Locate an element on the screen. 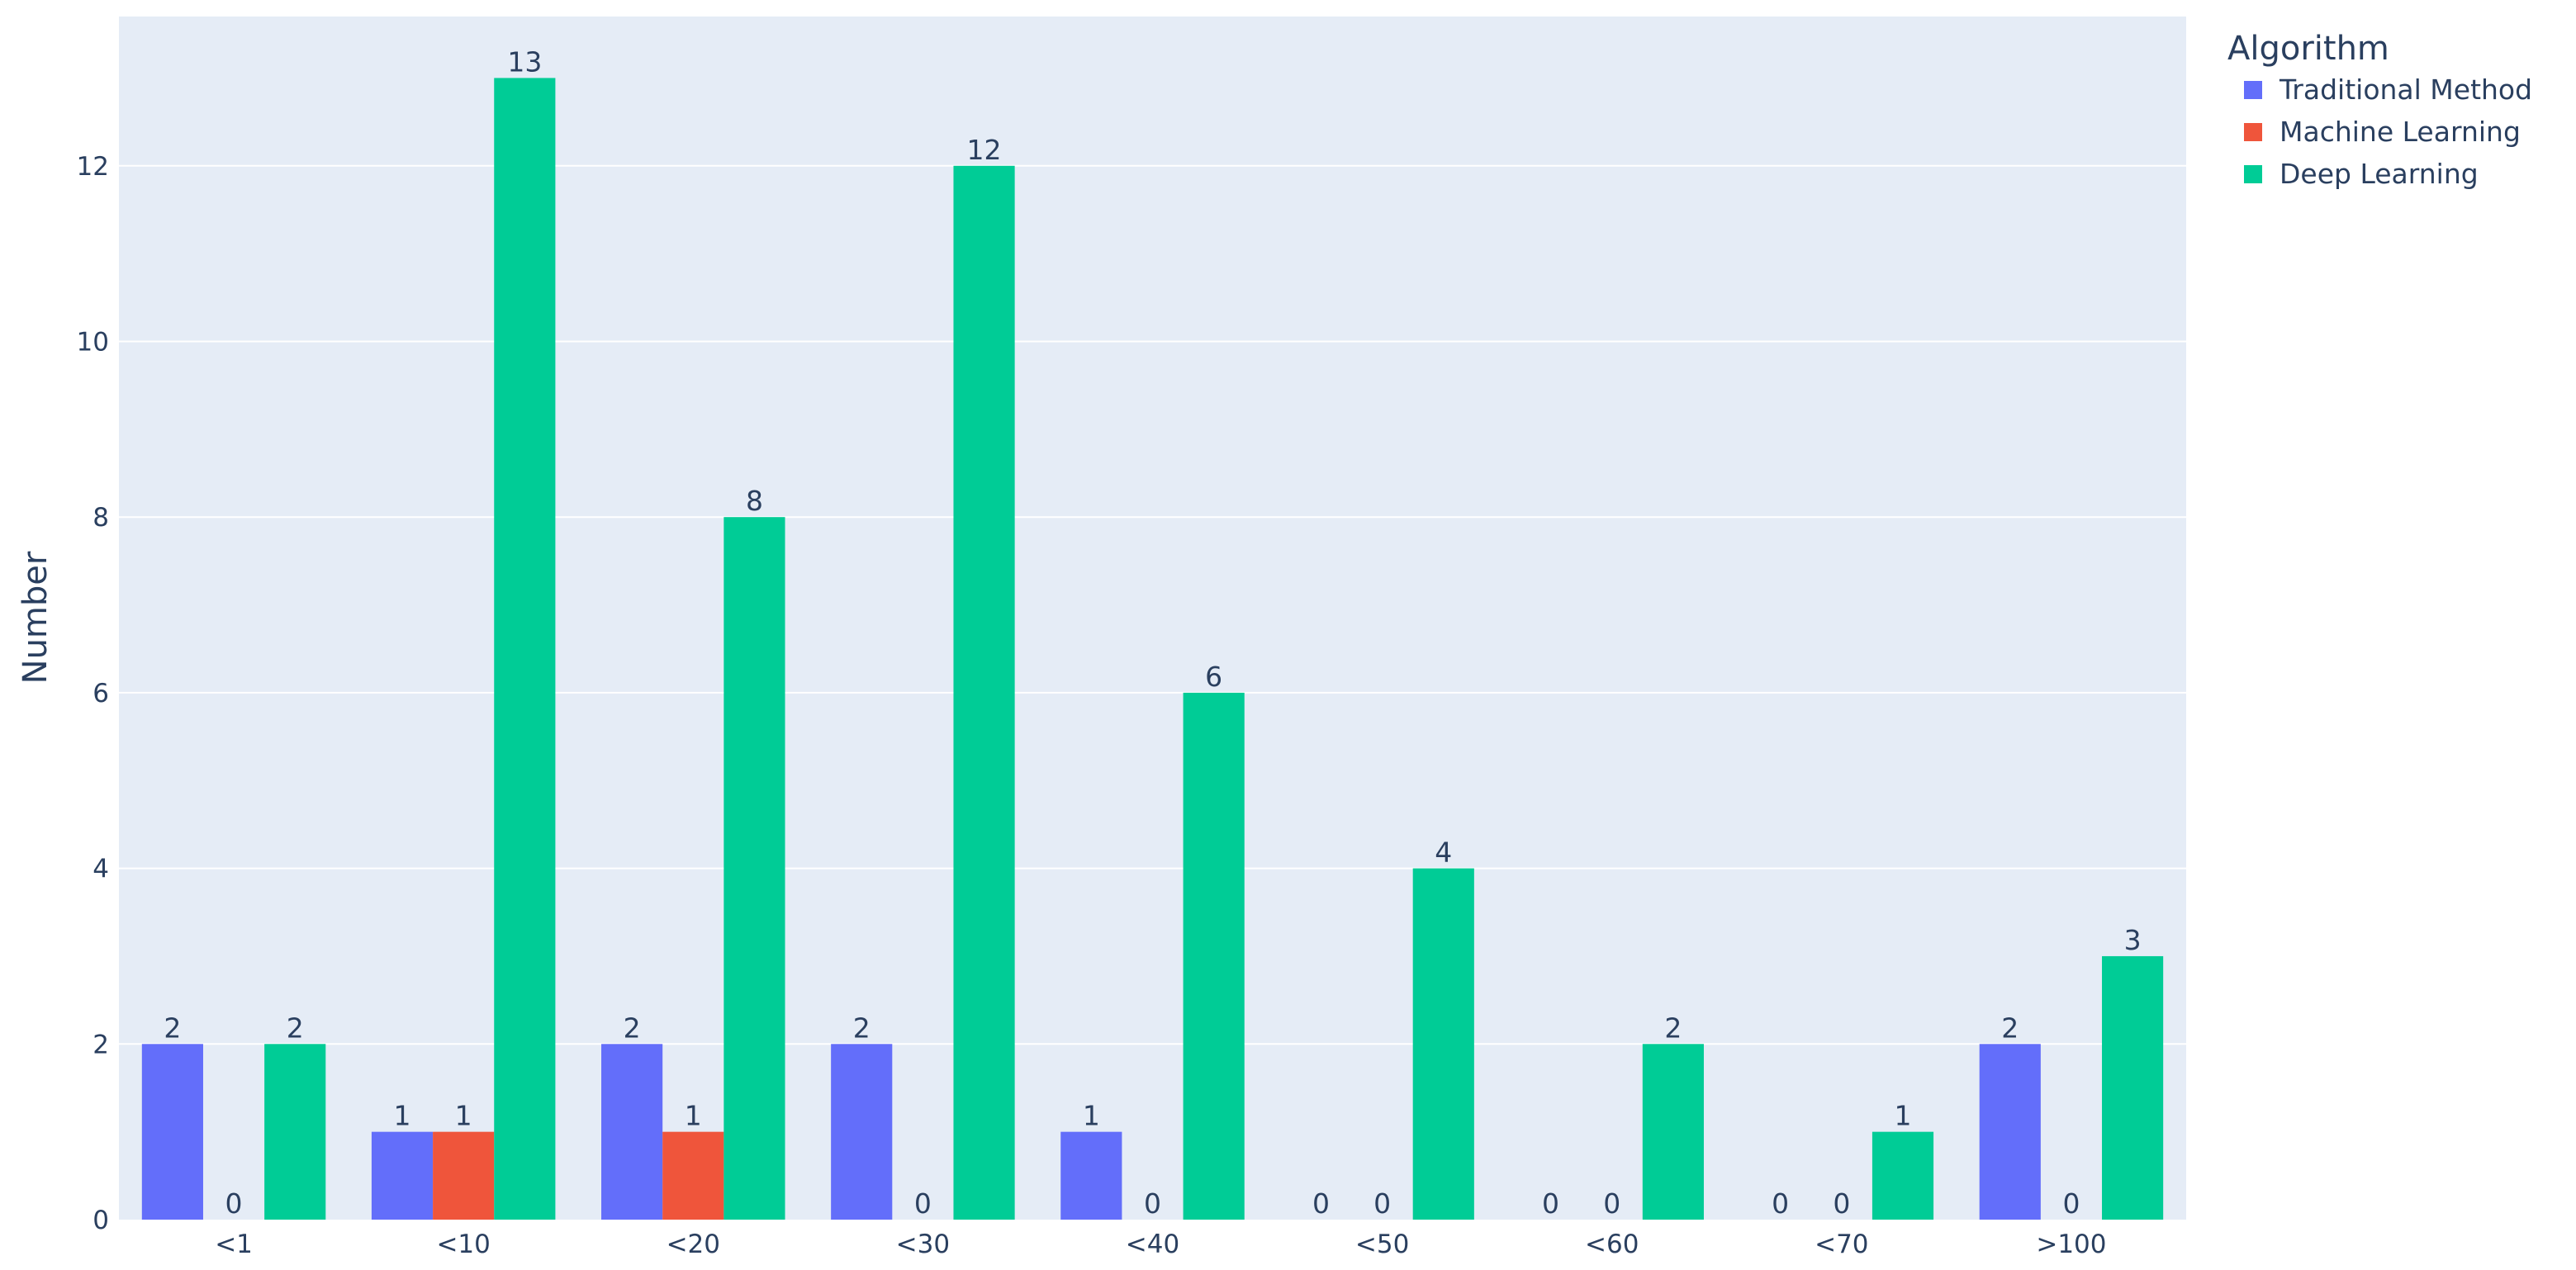 This screenshot has height=1270, width=2576. legend-title: Algorithm is located at coordinates (2308, 49).